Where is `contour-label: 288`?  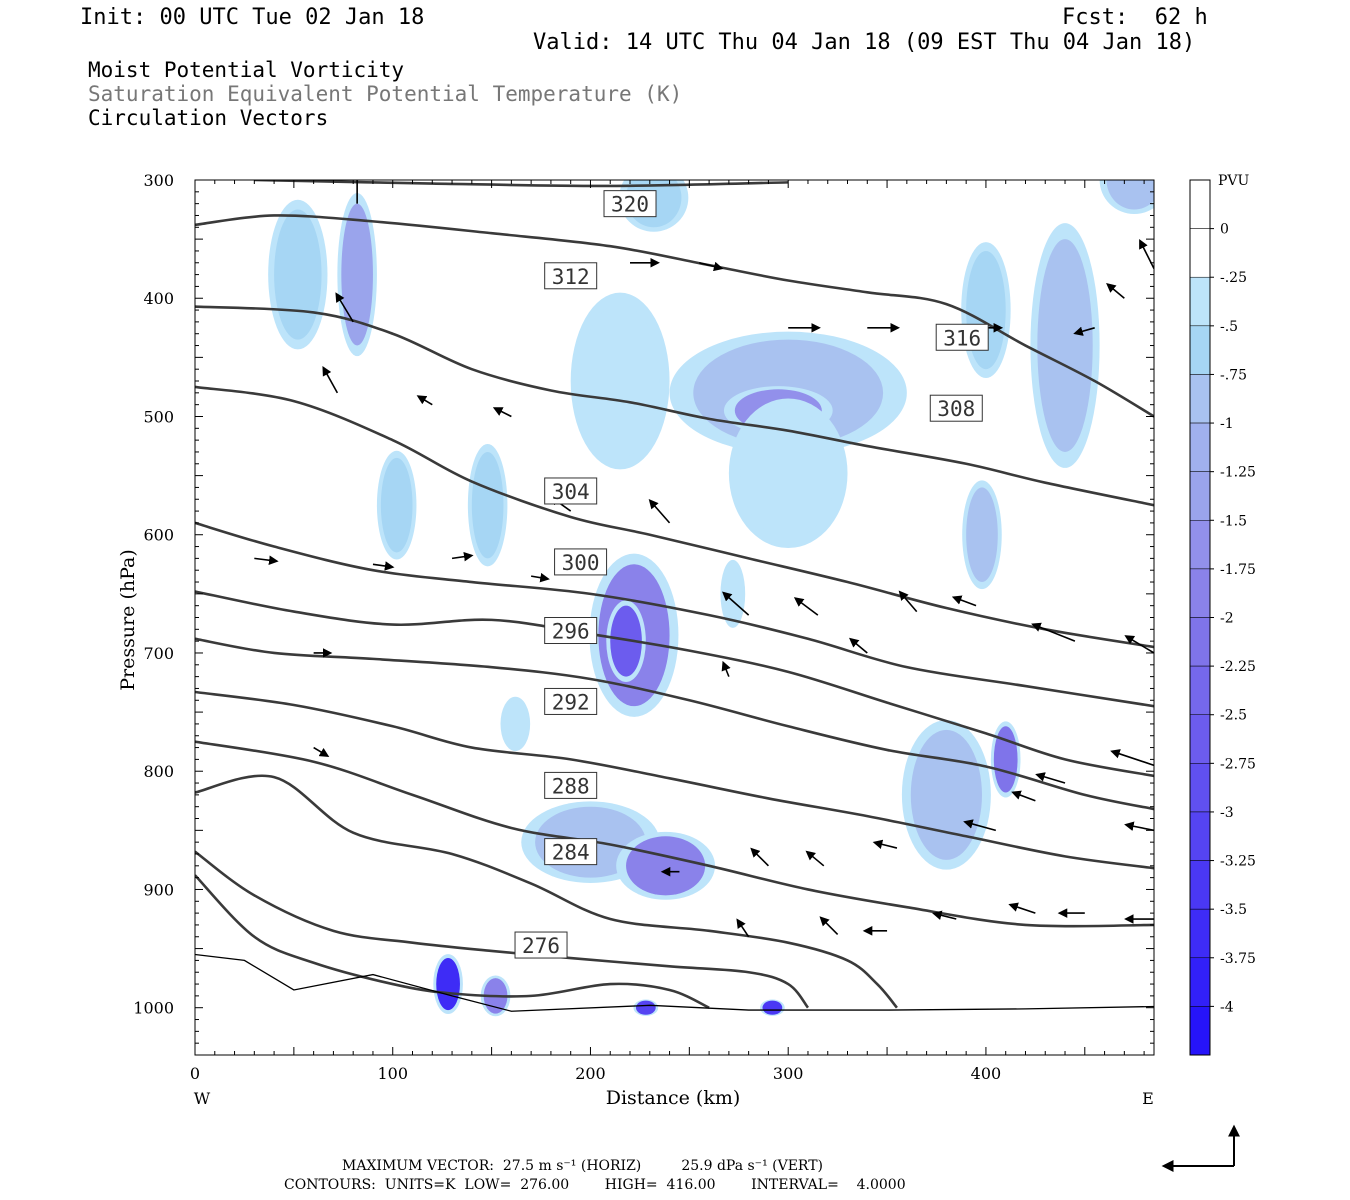 contour-label: 288 is located at coordinates (571, 786).